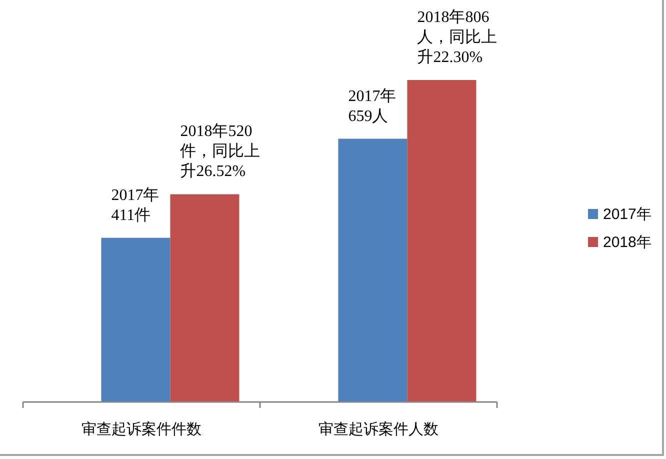 The image size is (666, 459). I want to click on x-tick-label: 审查起诉案件件数, so click(142, 429).